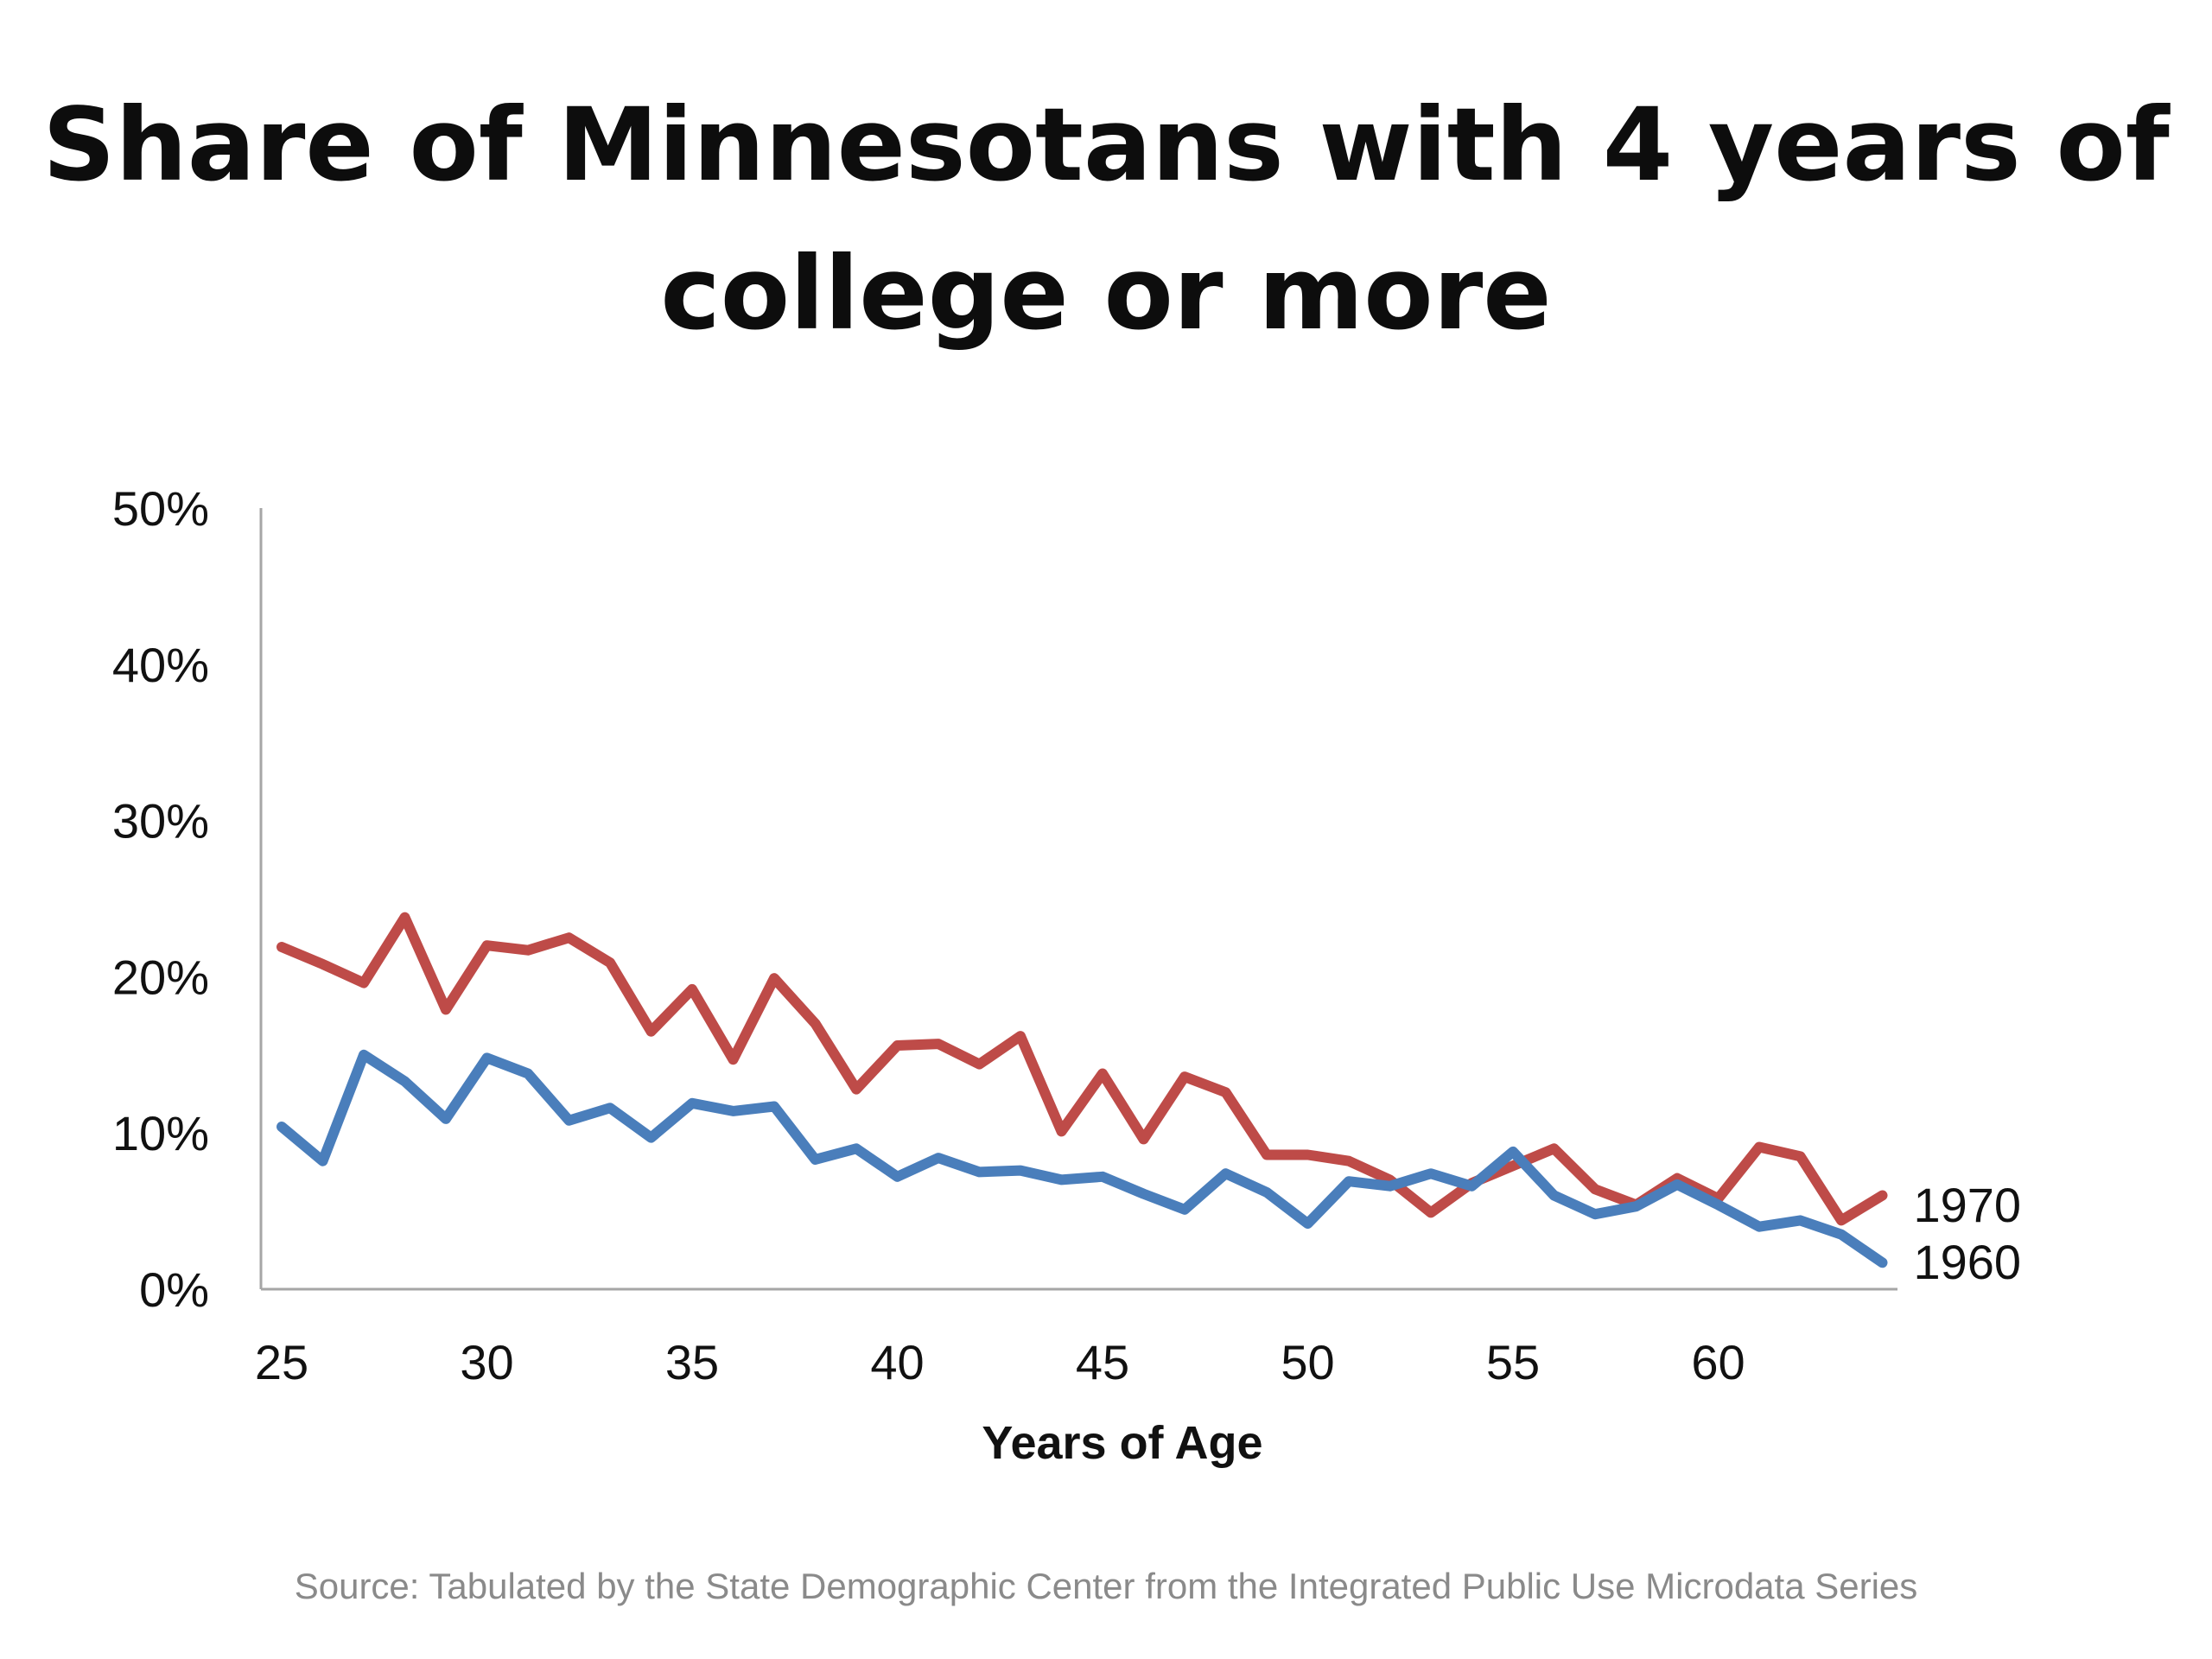 This screenshot has width=2212, height=1659. What do you see at coordinates (160, 899) in the screenshot?
I see `y-axis-ticks: 0% 10% 20% 30% 40% 50%` at bounding box center [160, 899].